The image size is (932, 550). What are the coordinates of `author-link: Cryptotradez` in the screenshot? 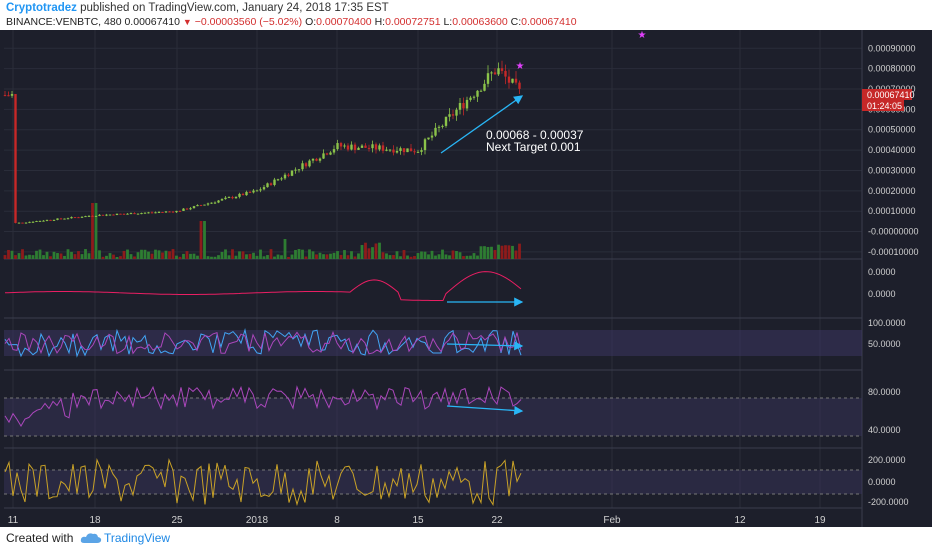 It's located at (41, 8).